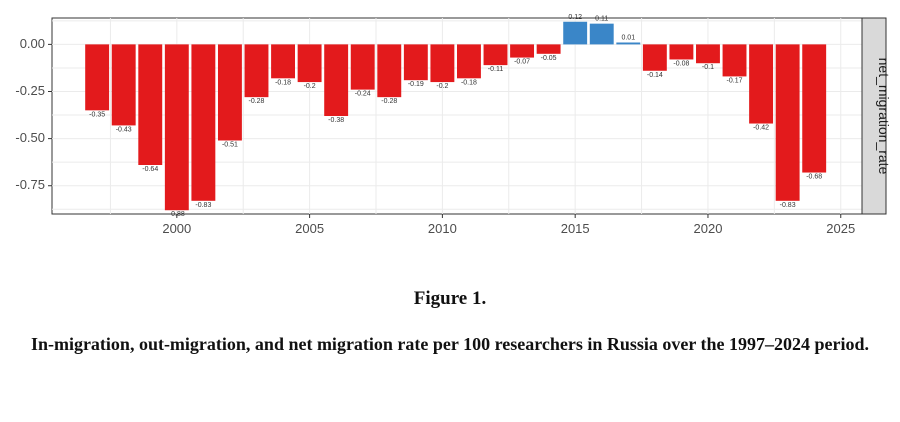 The height and width of the screenshot is (422, 900). What do you see at coordinates (30, 137) in the screenshot?
I see `y-tick-label: -0.50` at bounding box center [30, 137].